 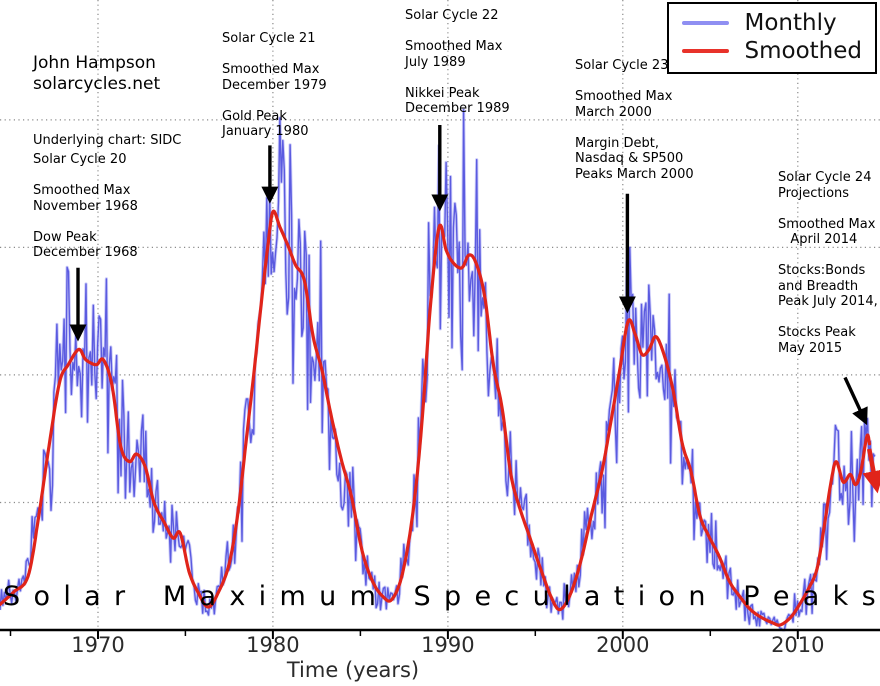 I want to click on banner-letter: t, so click(x=619, y=596).